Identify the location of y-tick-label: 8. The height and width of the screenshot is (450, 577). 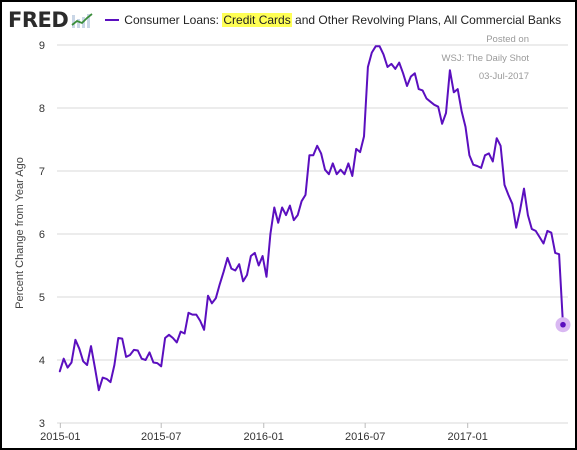
(42, 109).